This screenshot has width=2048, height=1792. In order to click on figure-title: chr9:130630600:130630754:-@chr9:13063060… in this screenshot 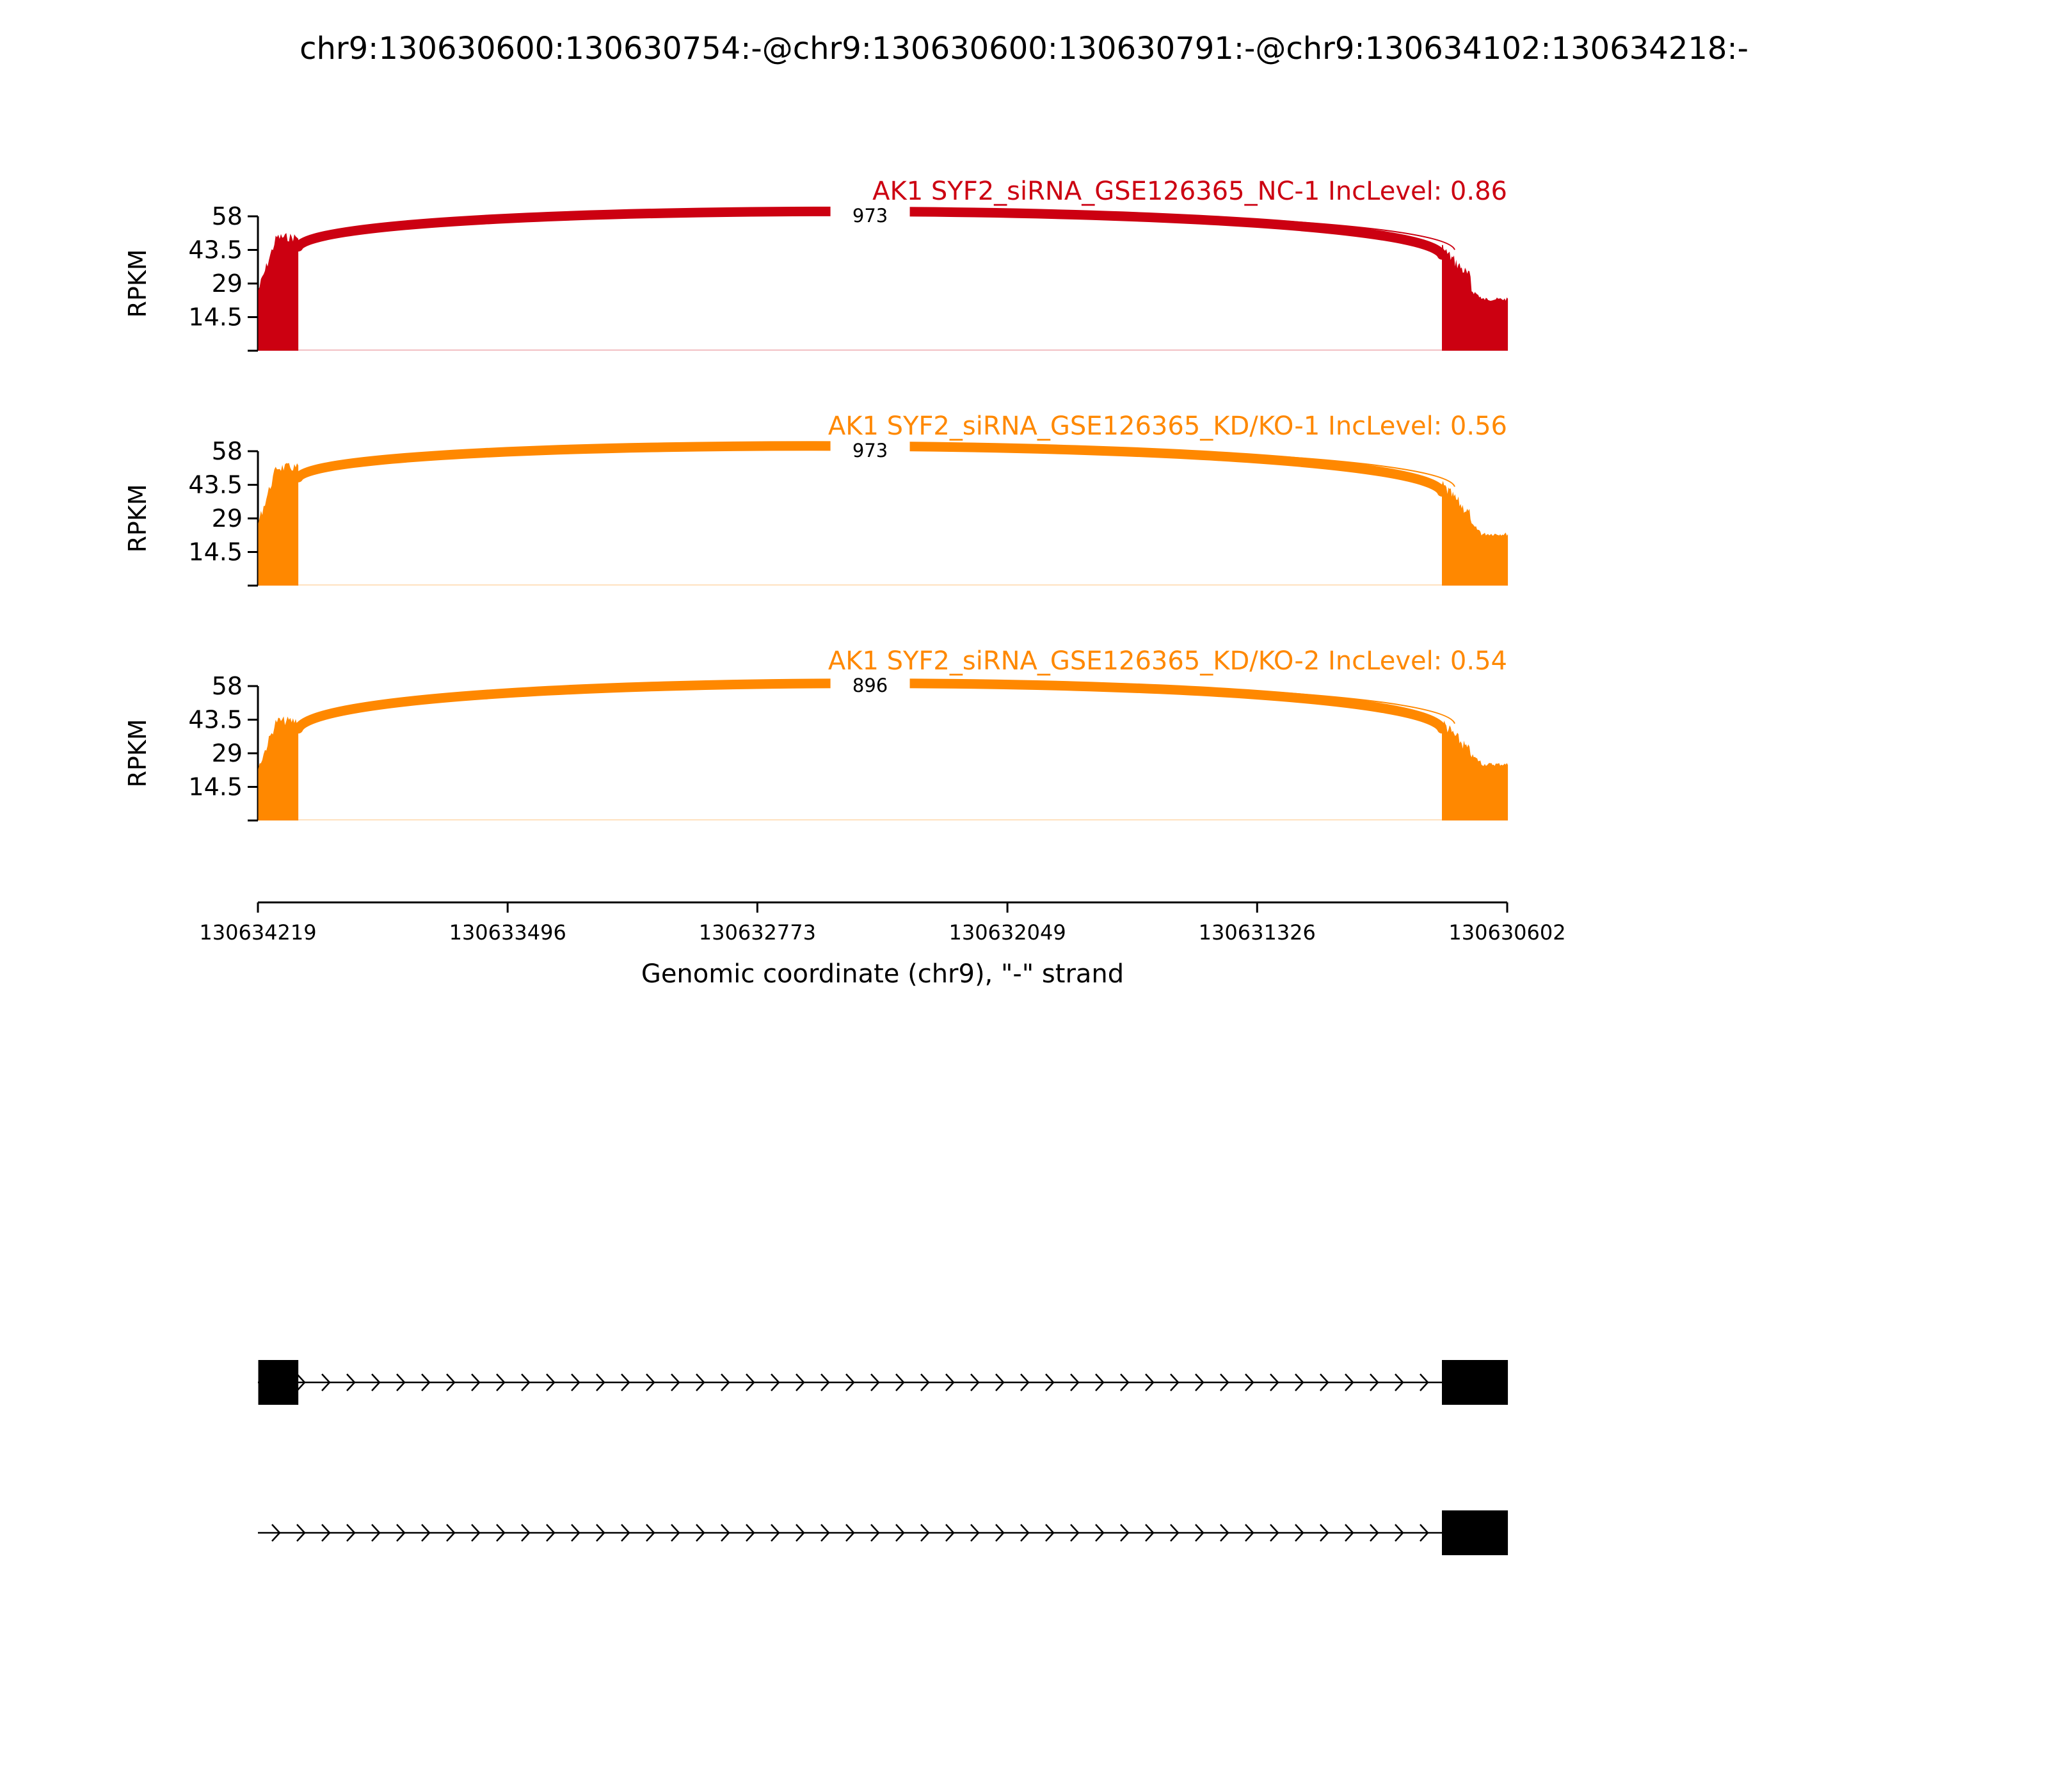, I will do `click(1024, 49)`.